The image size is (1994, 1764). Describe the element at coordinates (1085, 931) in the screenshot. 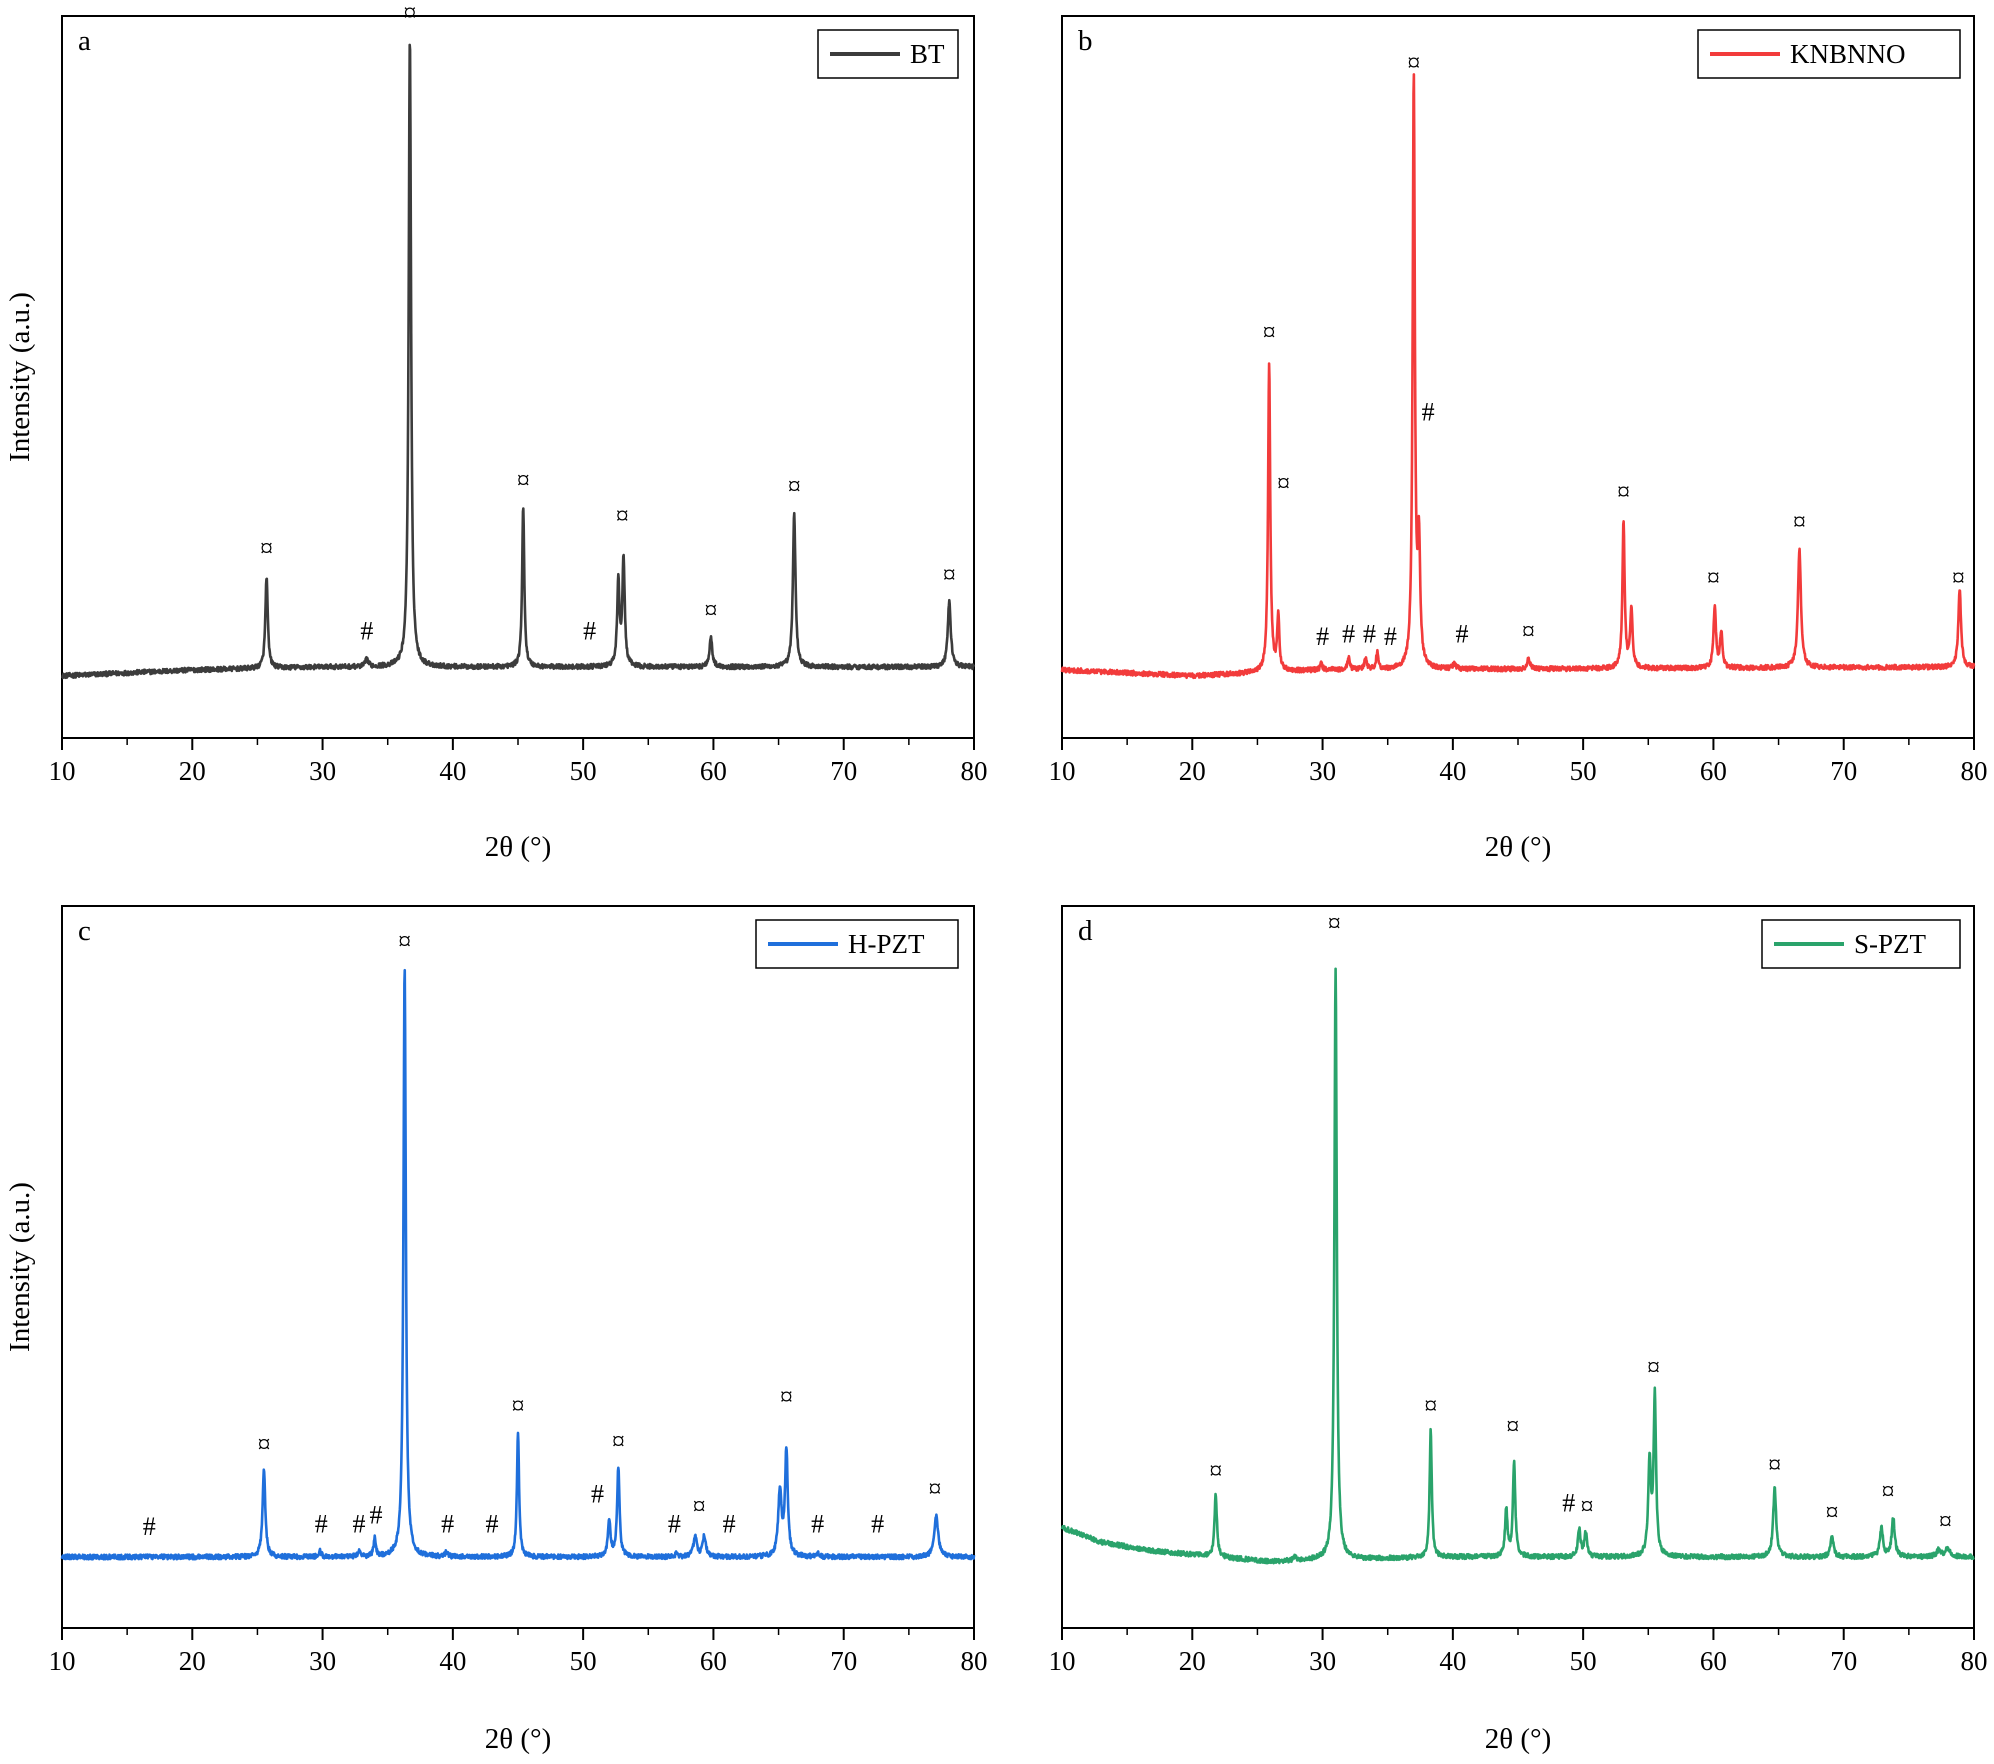

I see `panel-letter: d` at that location.